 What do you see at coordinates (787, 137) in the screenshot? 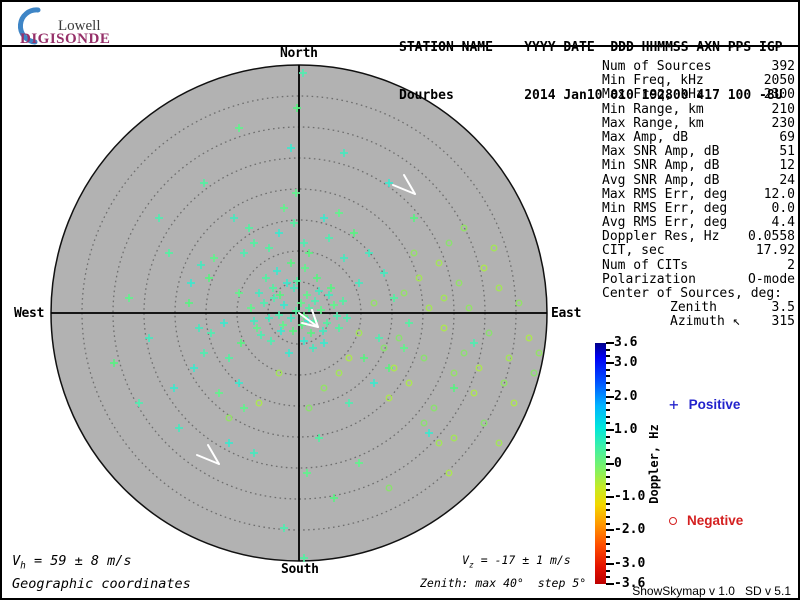
I see `stats-value: 69` at bounding box center [787, 137].